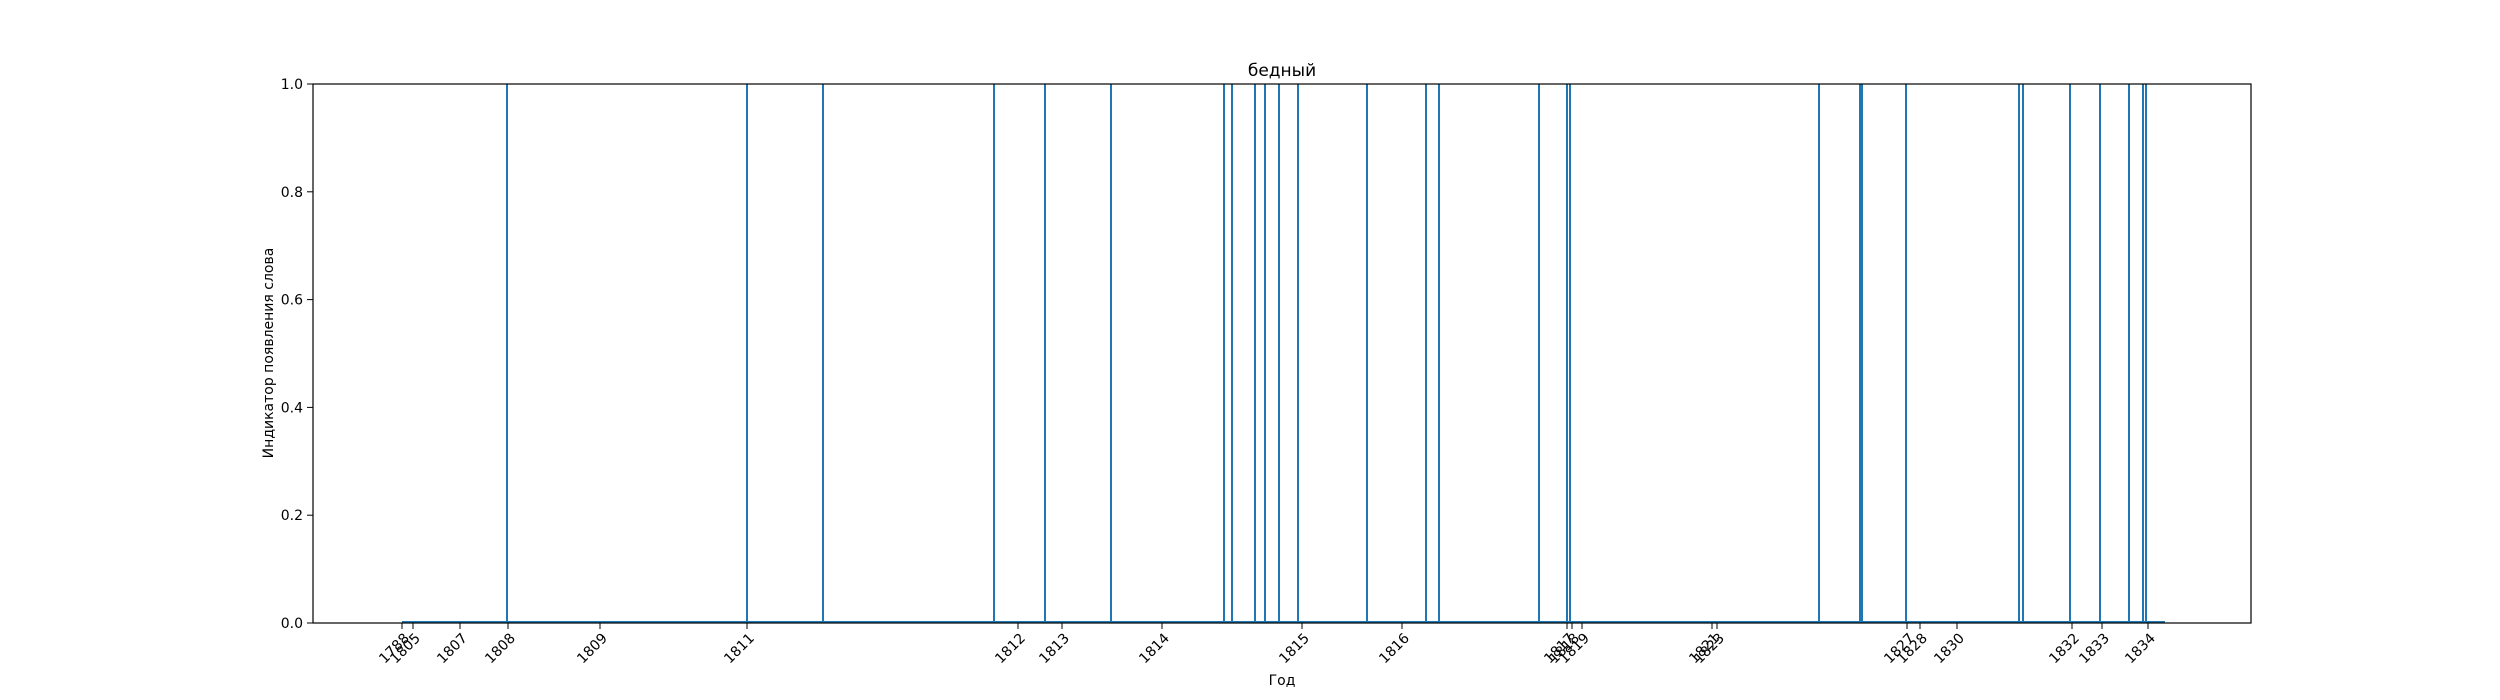 This screenshot has height=700, width=2500. I want to click on x-tick-label: 1830, so click(1949, 649).